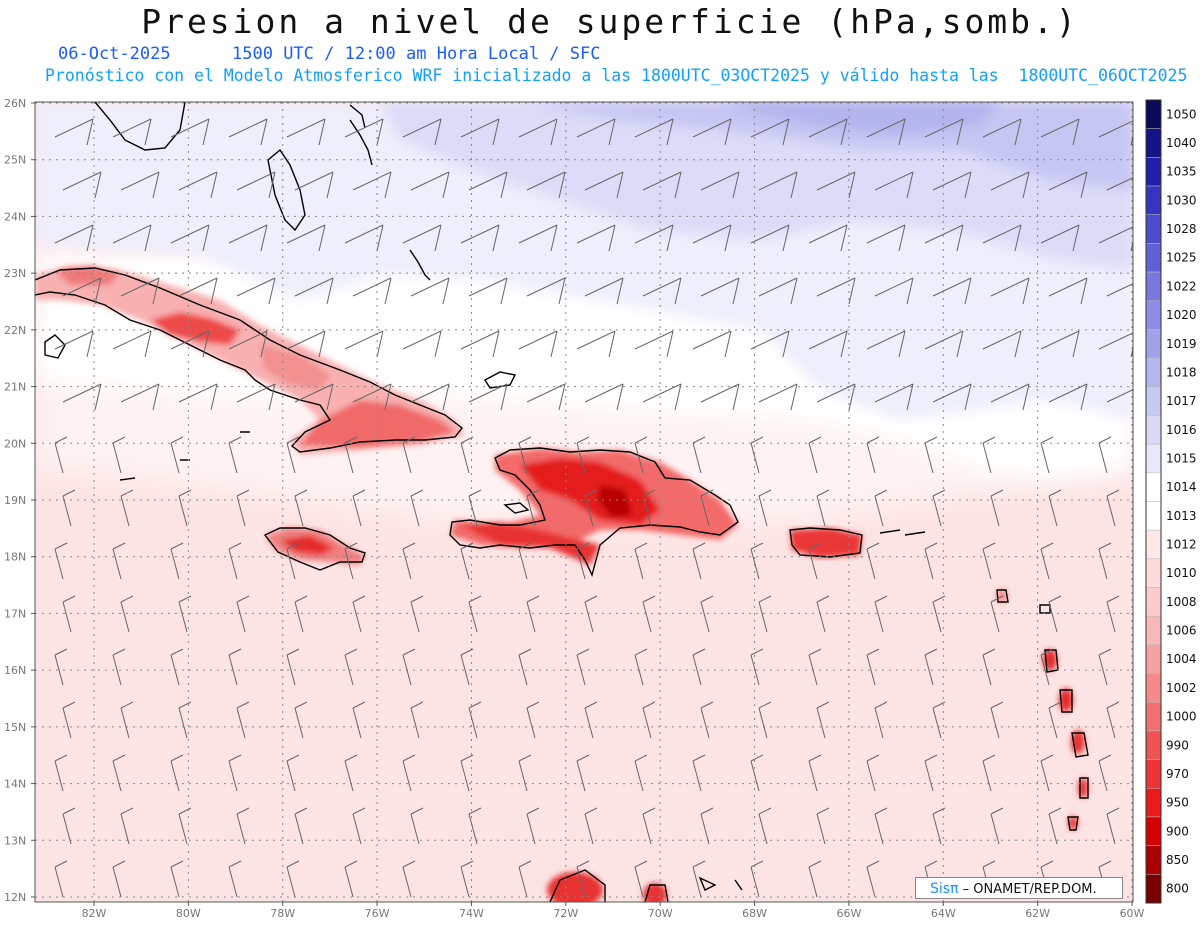 Image resolution: width=1200 pixels, height=927 pixels. What do you see at coordinates (1181, 487) in the screenshot?
I see `colorbar-label: 1014` at bounding box center [1181, 487].